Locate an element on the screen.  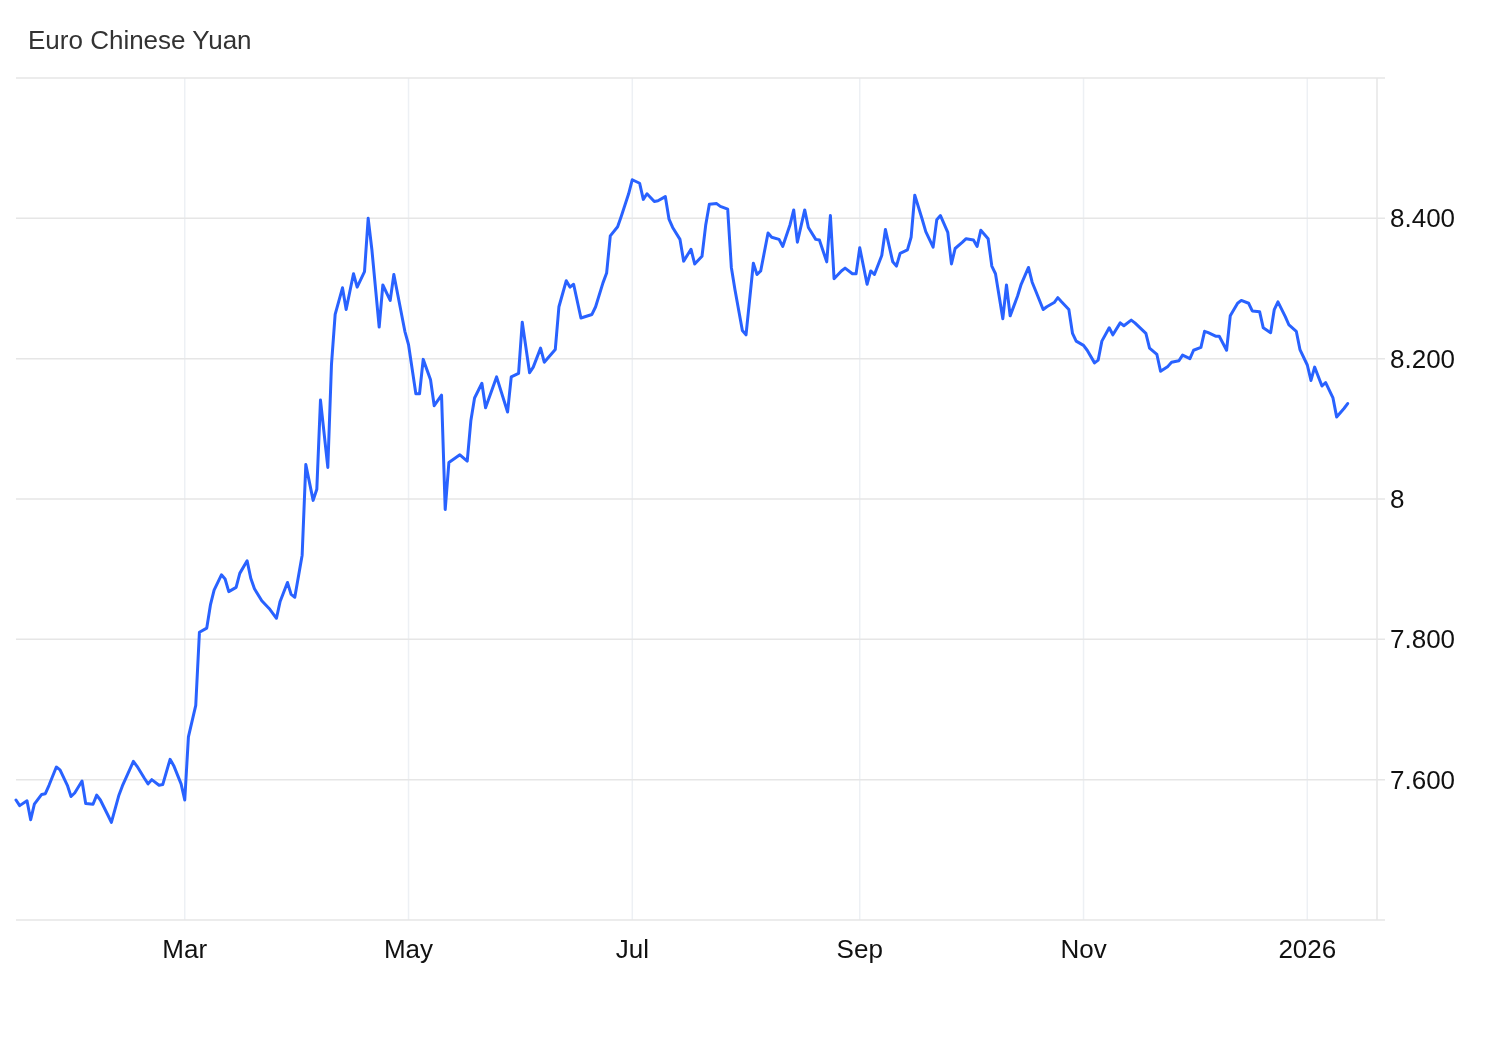
x-tick-label: Nov is located at coordinates (1083, 949).